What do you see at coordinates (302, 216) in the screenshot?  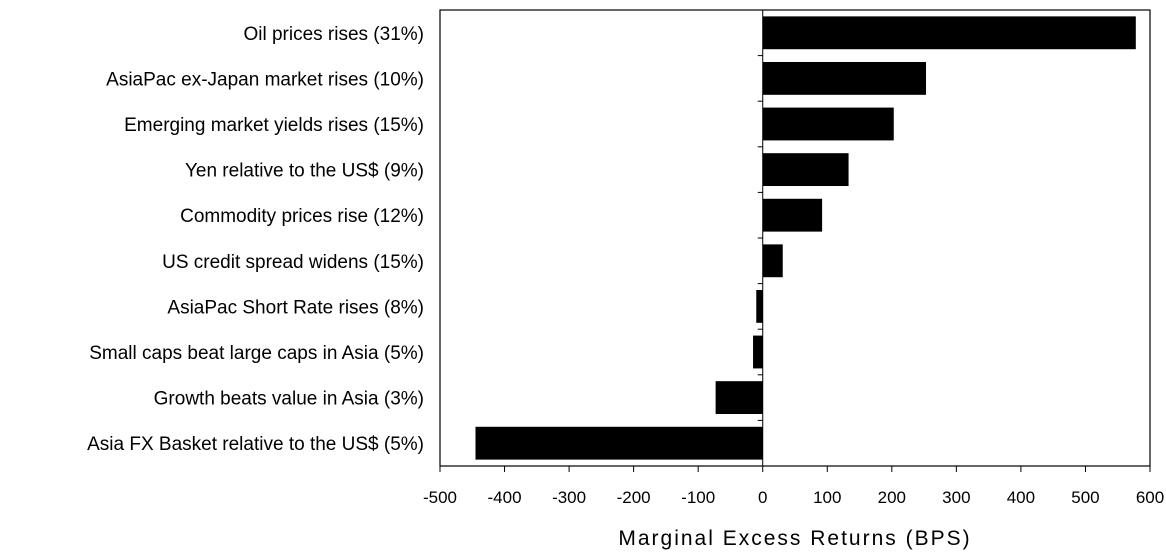 I see `category-label: Commodity prices rise (12%)` at bounding box center [302, 216].